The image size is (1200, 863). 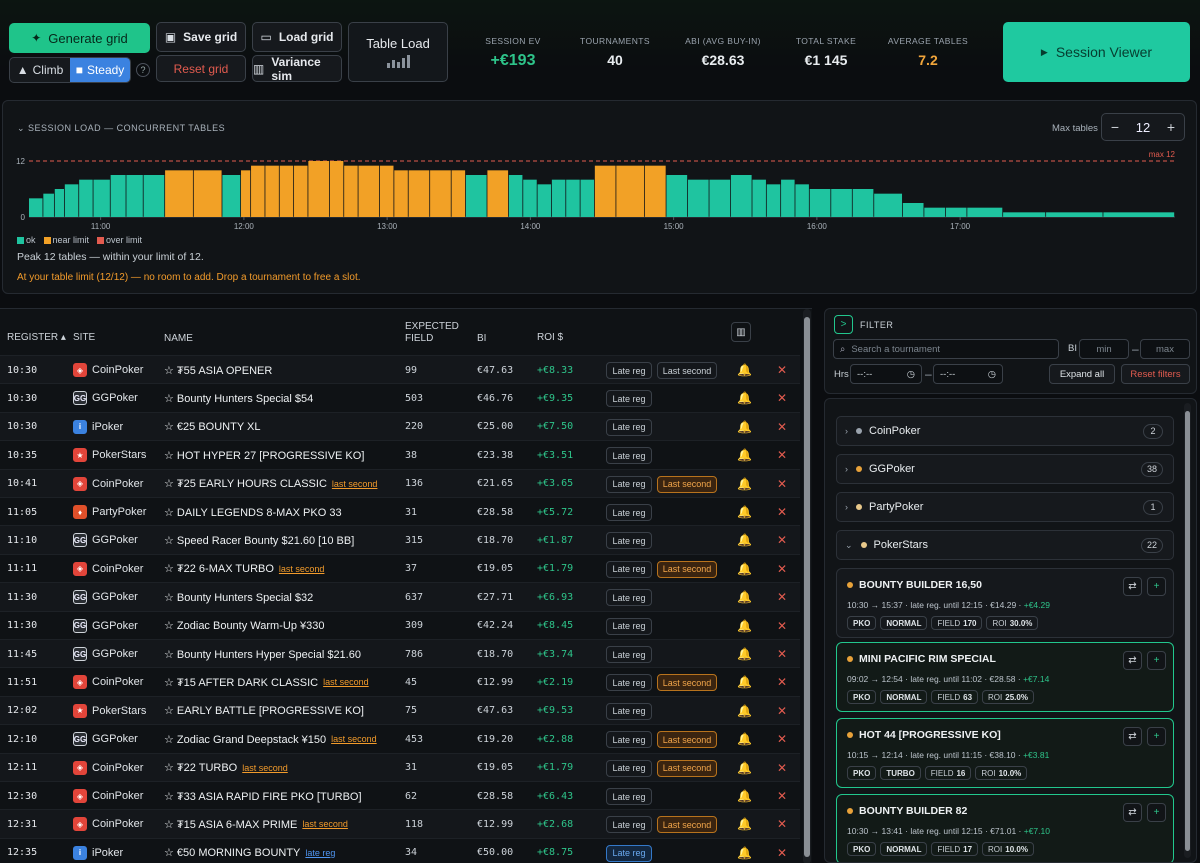 I want to click on bi-max-input: max, so click(x=1165, y=349).